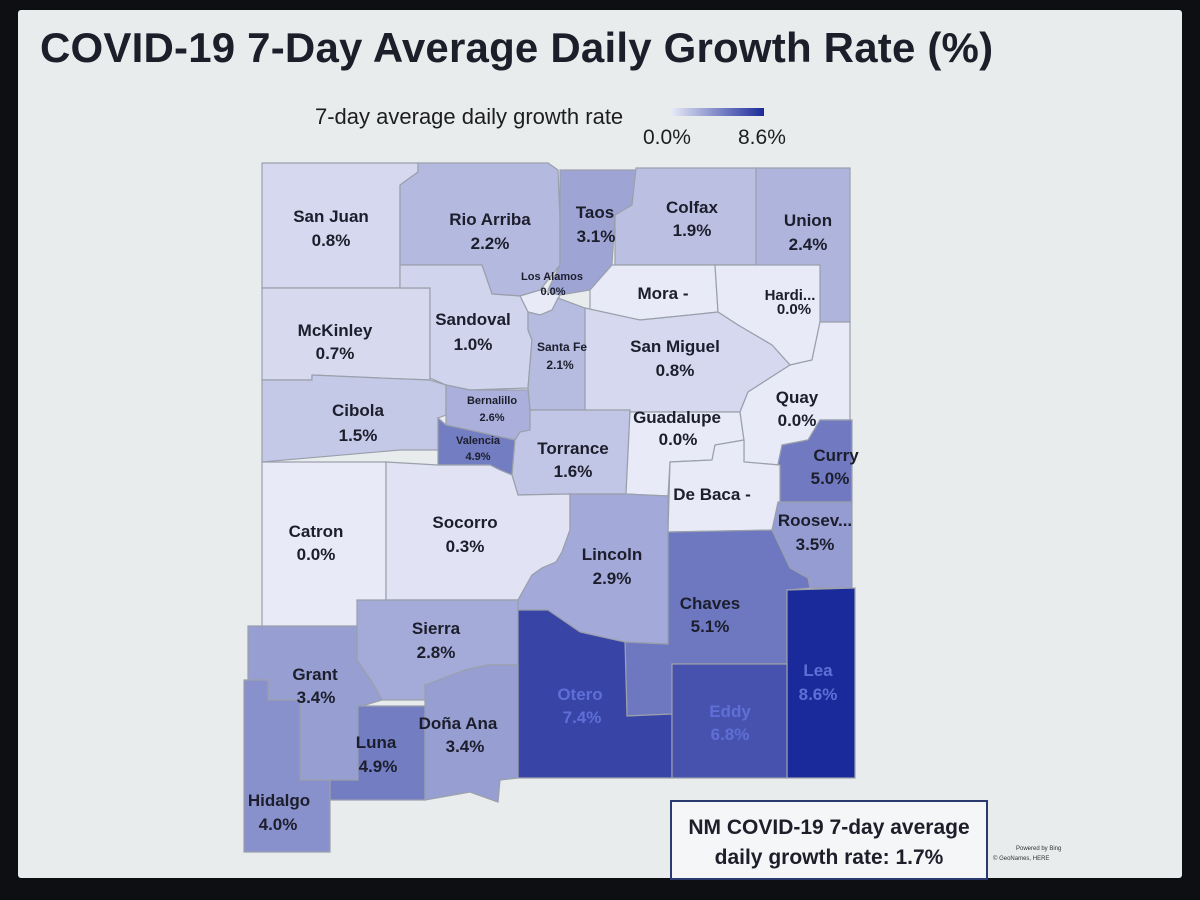 The width and height of the screenshot is (1200, 900). I want to click on county-santa-fe, so click(556, 354).